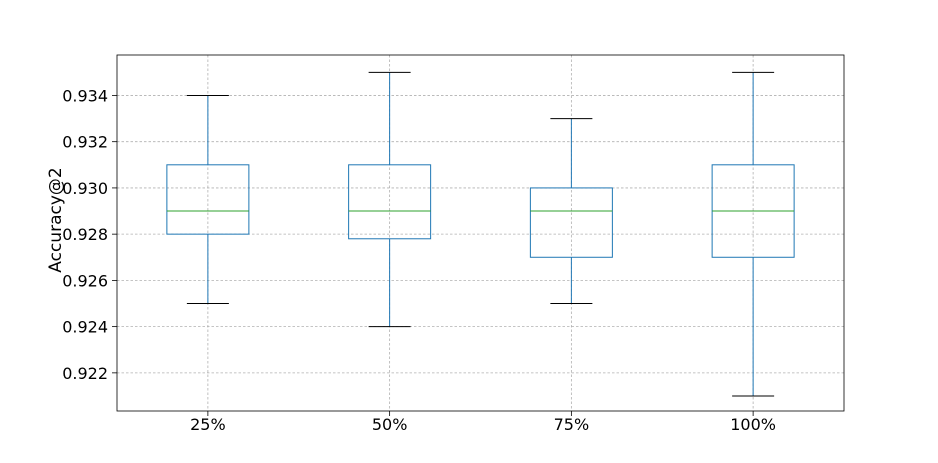 This screenshot has width=938, height=463. Describe the element at coordinates (85, 327) in the screenshot. I see `y-tick-label: 0.924` at that location.